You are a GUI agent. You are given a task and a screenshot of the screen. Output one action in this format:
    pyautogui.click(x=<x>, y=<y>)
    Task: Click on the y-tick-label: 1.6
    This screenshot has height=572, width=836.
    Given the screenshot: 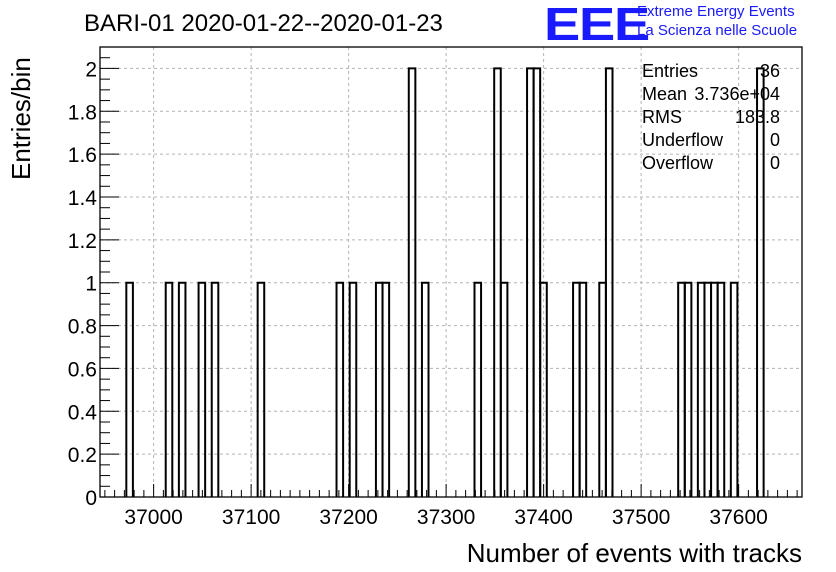 What is the action you would take?
    pyautogui.click(x=82, y=155)
    